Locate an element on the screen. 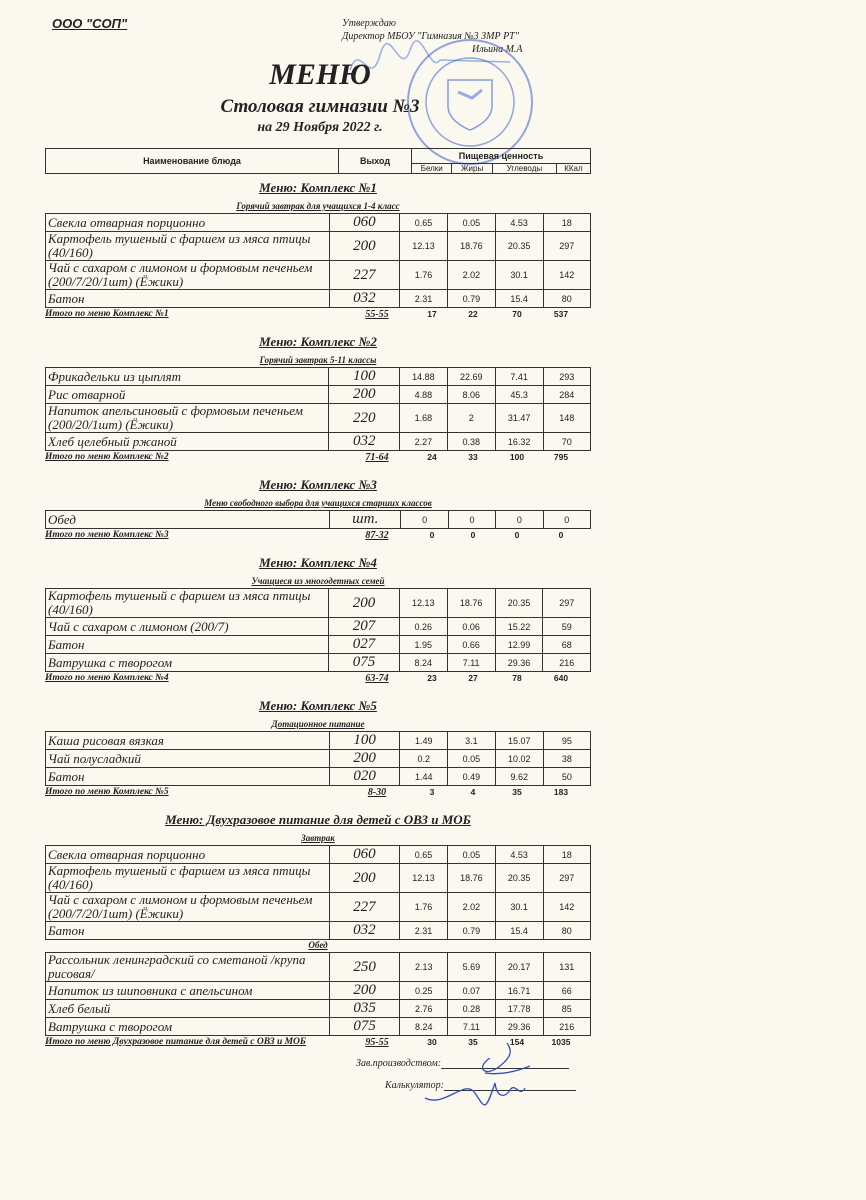 The width and height of the screenshot is (866, 1200). approval-name: Ильина М.А is located at coordinates (497, 49).